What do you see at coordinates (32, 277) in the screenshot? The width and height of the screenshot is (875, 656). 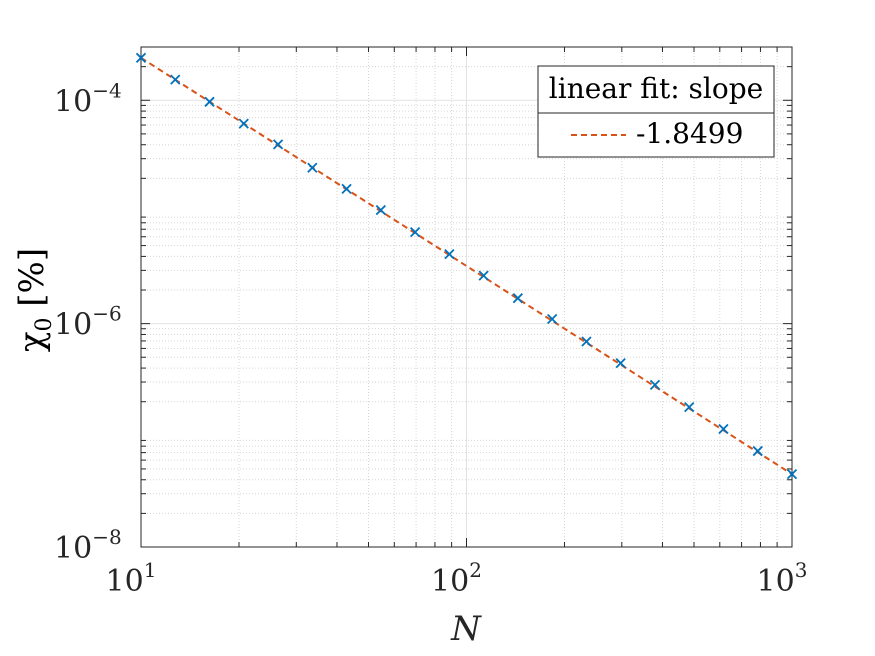 I see `y-axis-unit: [%]` at bounding box center [32, 277].